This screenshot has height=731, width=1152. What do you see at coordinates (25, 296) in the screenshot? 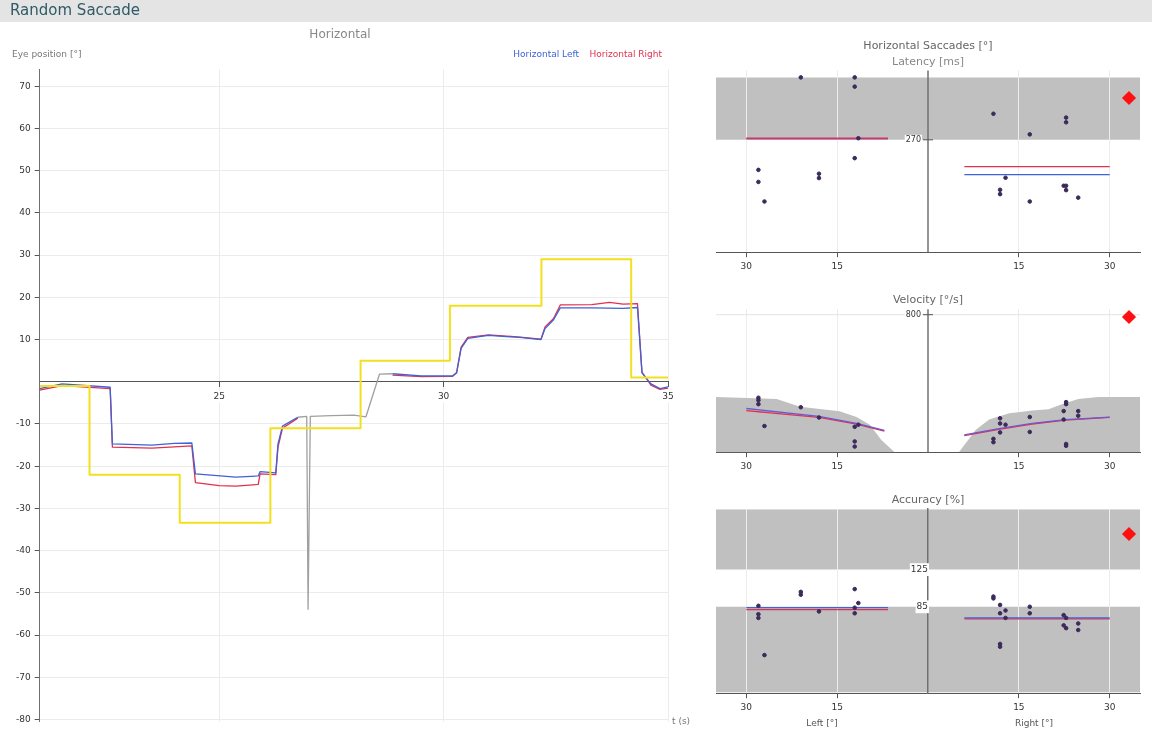
I see `y-tick-label: 20` at bounding box center [25, 296].